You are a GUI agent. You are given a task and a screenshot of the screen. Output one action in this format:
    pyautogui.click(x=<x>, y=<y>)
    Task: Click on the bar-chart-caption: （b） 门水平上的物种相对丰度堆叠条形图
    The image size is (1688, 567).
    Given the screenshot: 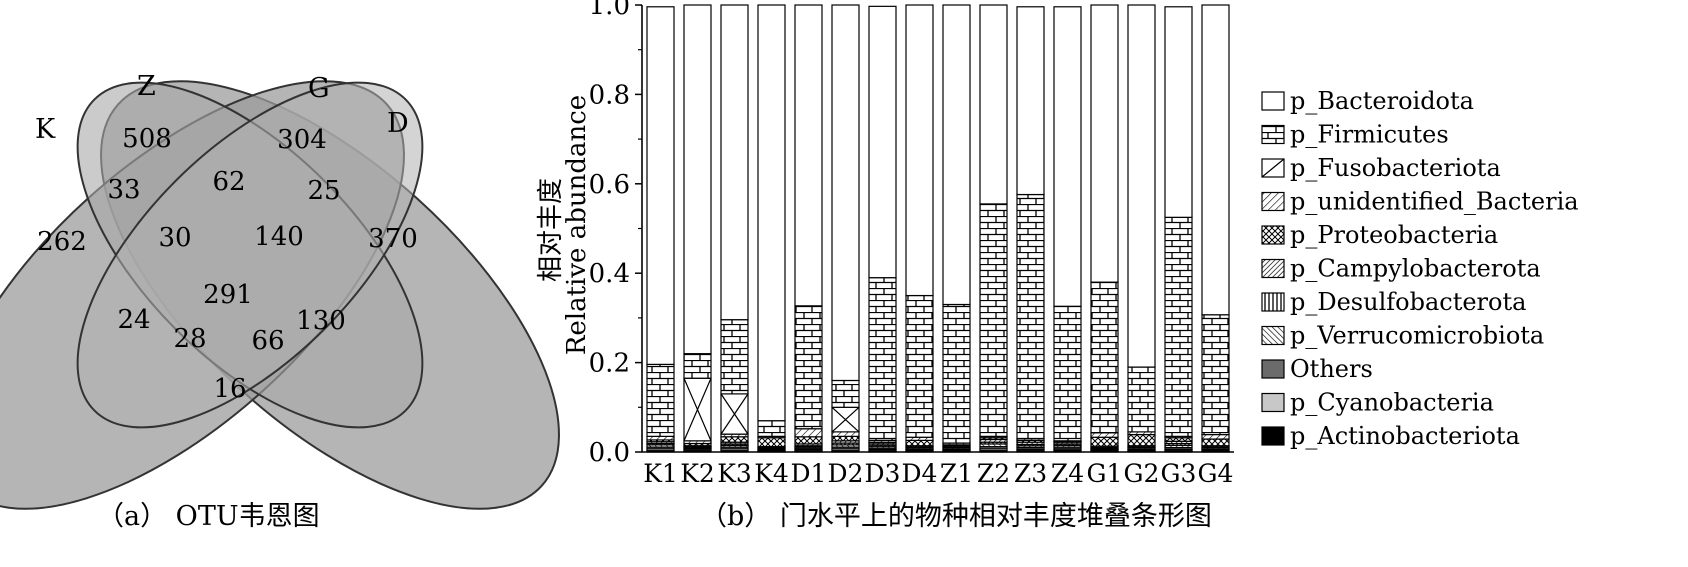 What is the action you would take?
    pyautogui.click(x=956, y=516)
    